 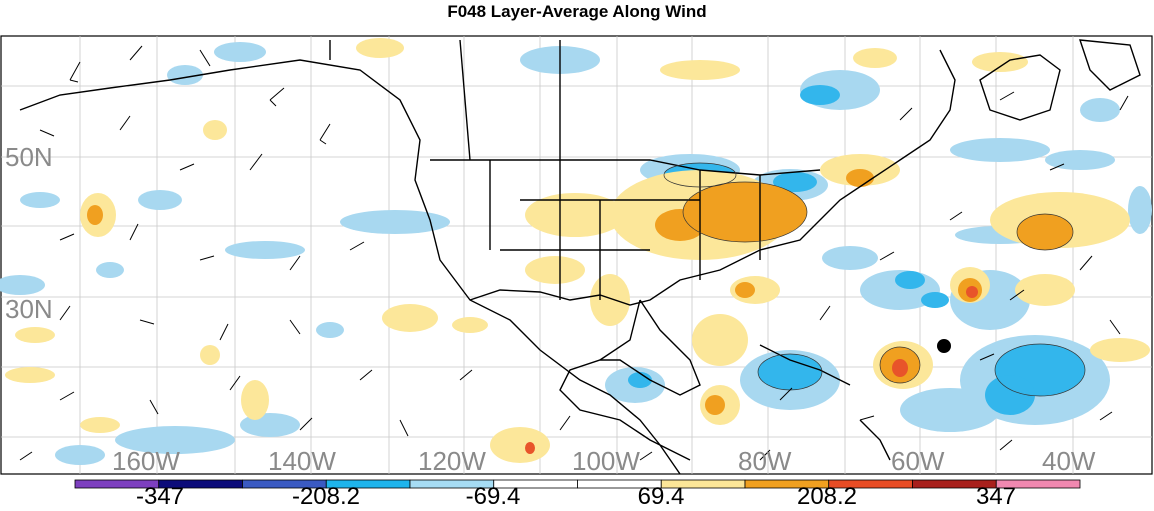 I want to click on colorbar-label: -347, so click(x=160, y=496).